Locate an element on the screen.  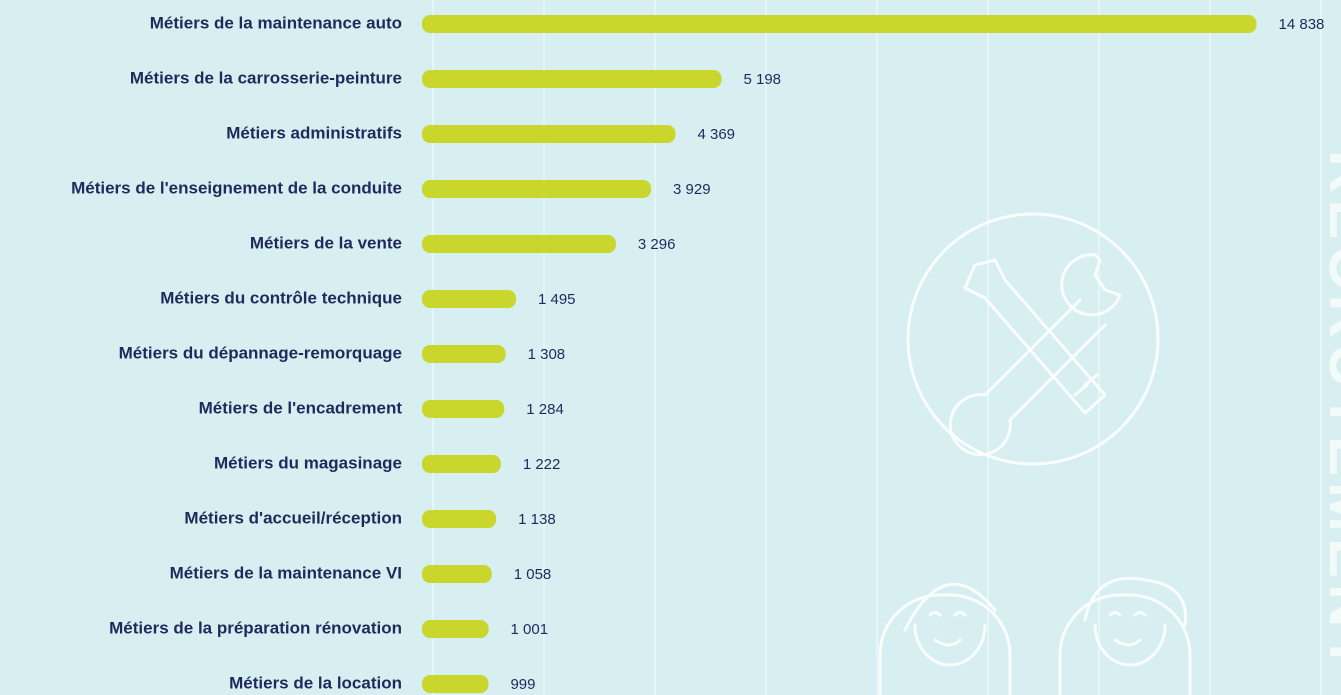
value-label: 1 308 is located at coordinates (547, 354).